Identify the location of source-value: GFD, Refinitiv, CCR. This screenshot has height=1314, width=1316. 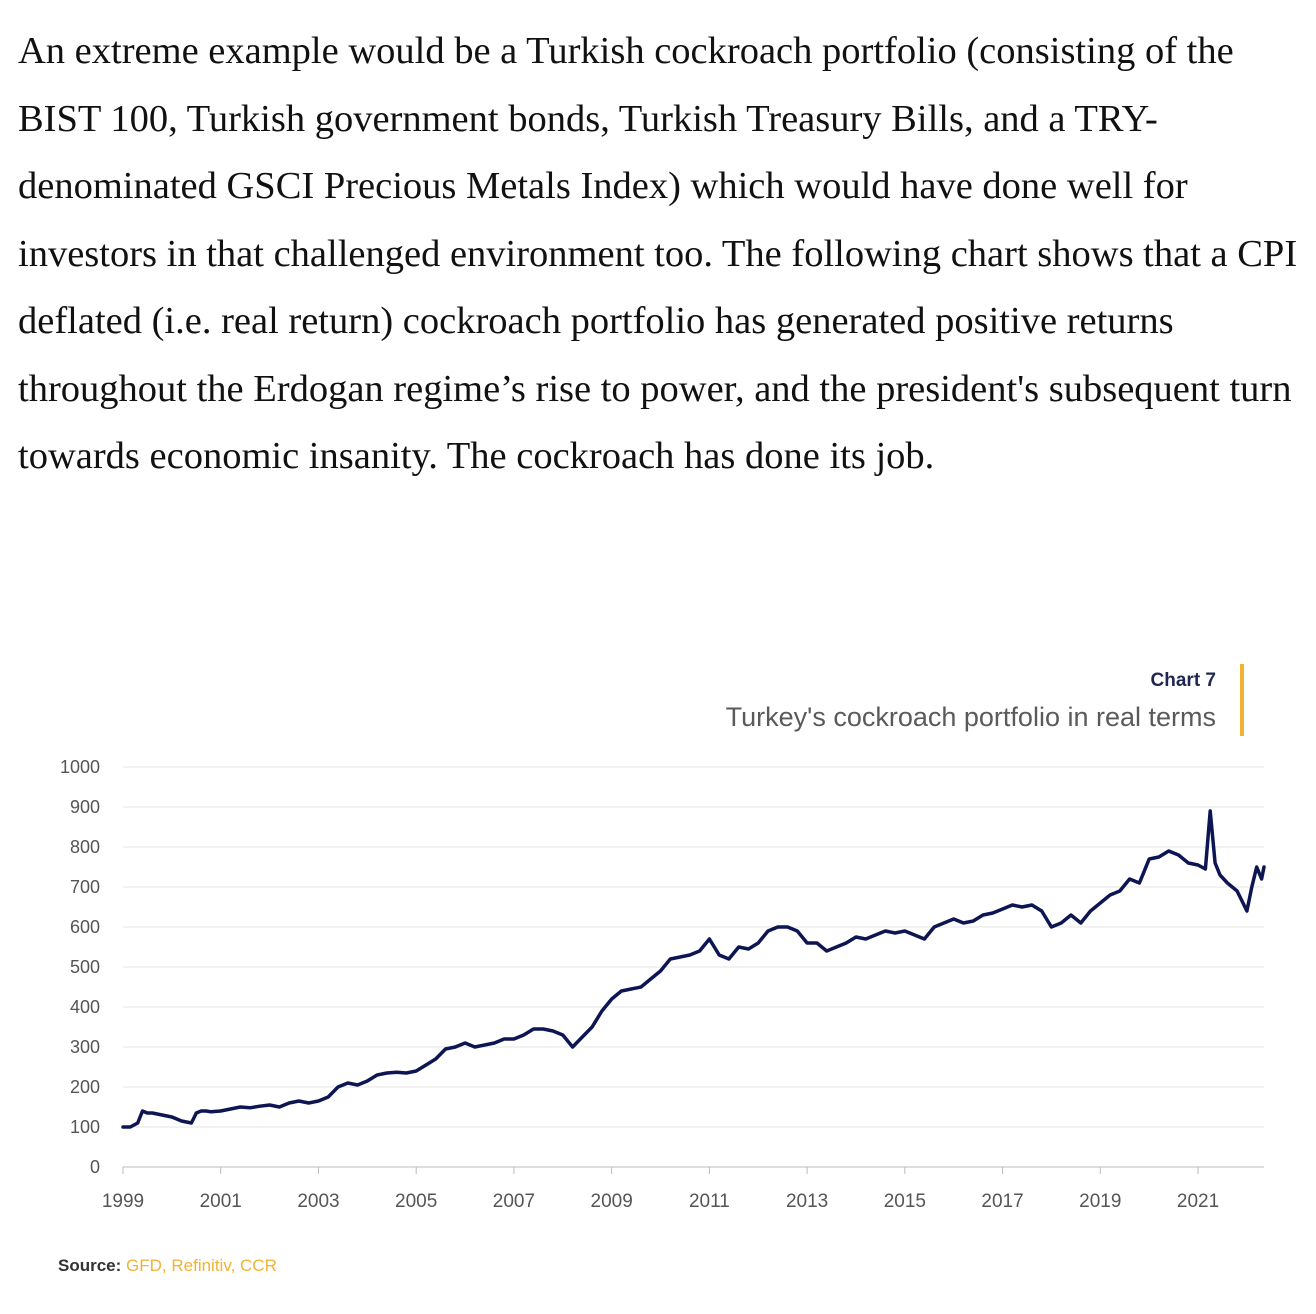
(201, 1265).